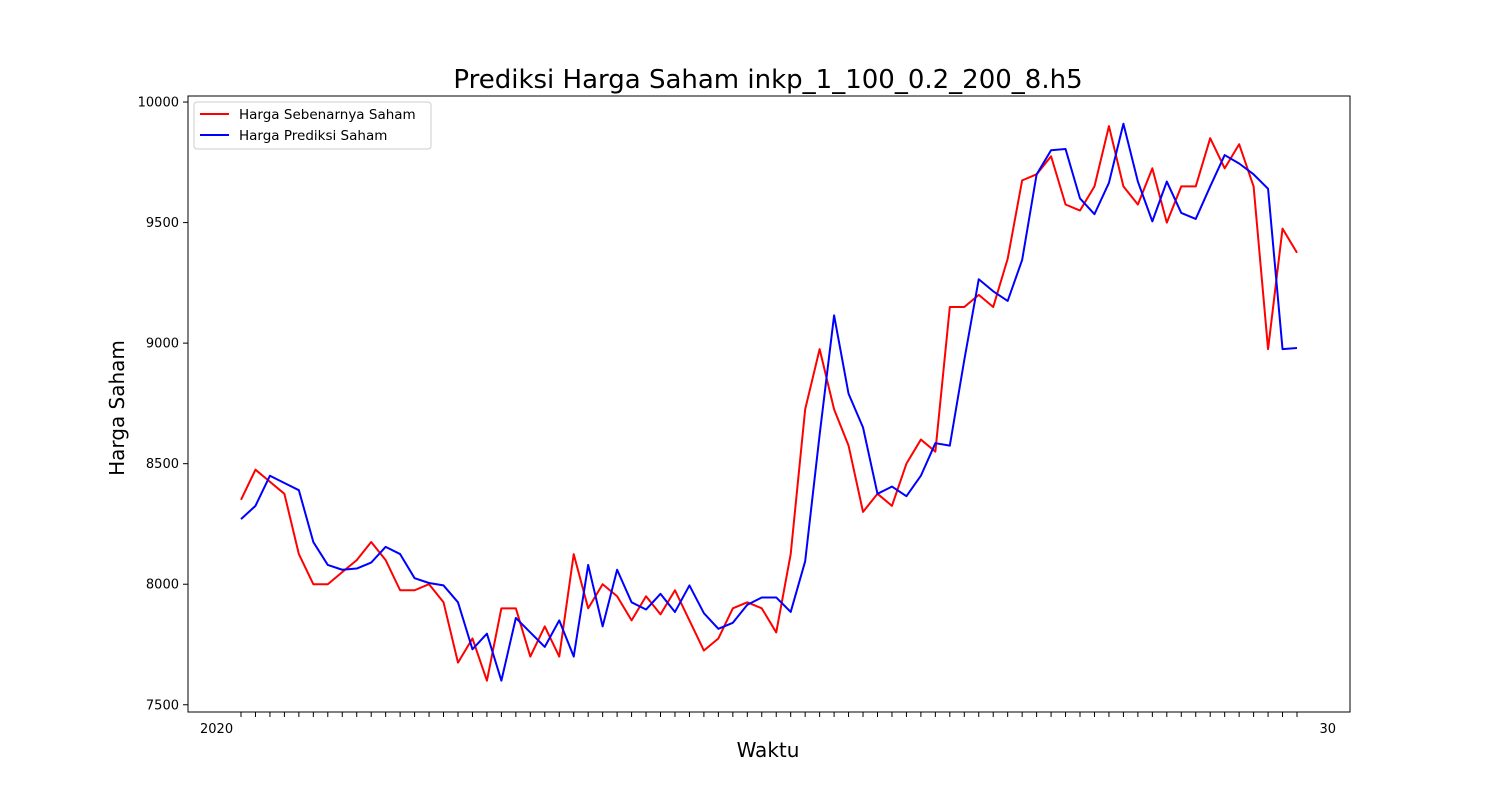  Describe the element at coordinates (327, 115) in the screenshot. I see `legend-entry-label: Harga Sebenarnya Saham` at that location.